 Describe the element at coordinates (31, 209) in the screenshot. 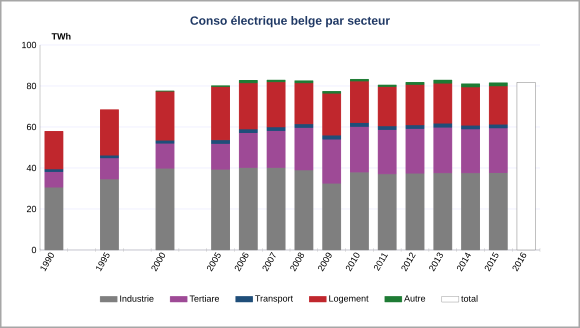

I see `y-tick-label: 20` at that location.